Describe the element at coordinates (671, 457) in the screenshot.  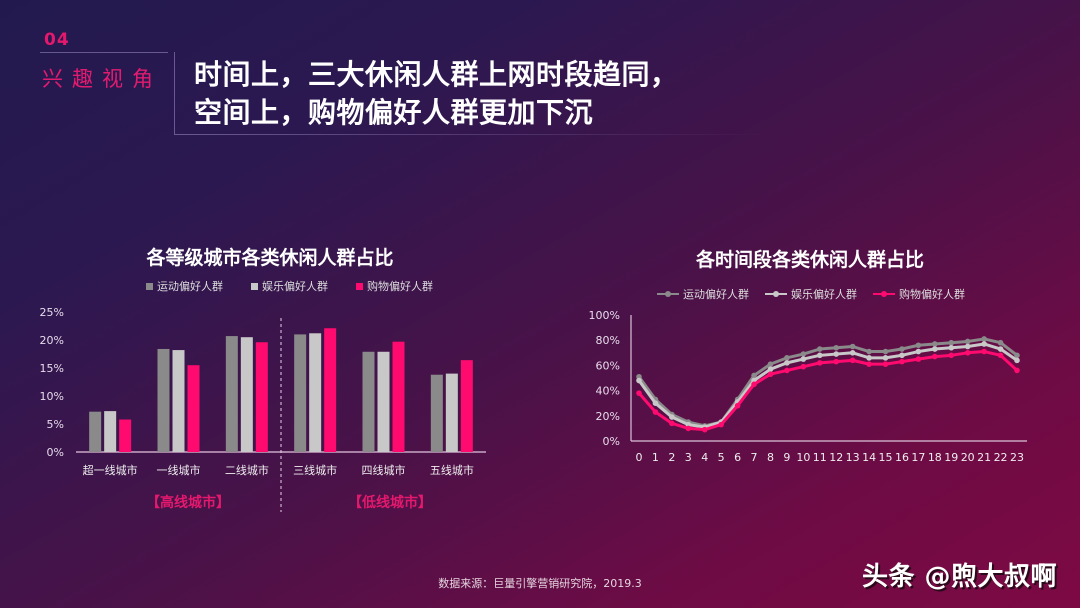
I see `x-tick-label: 2` at that location.